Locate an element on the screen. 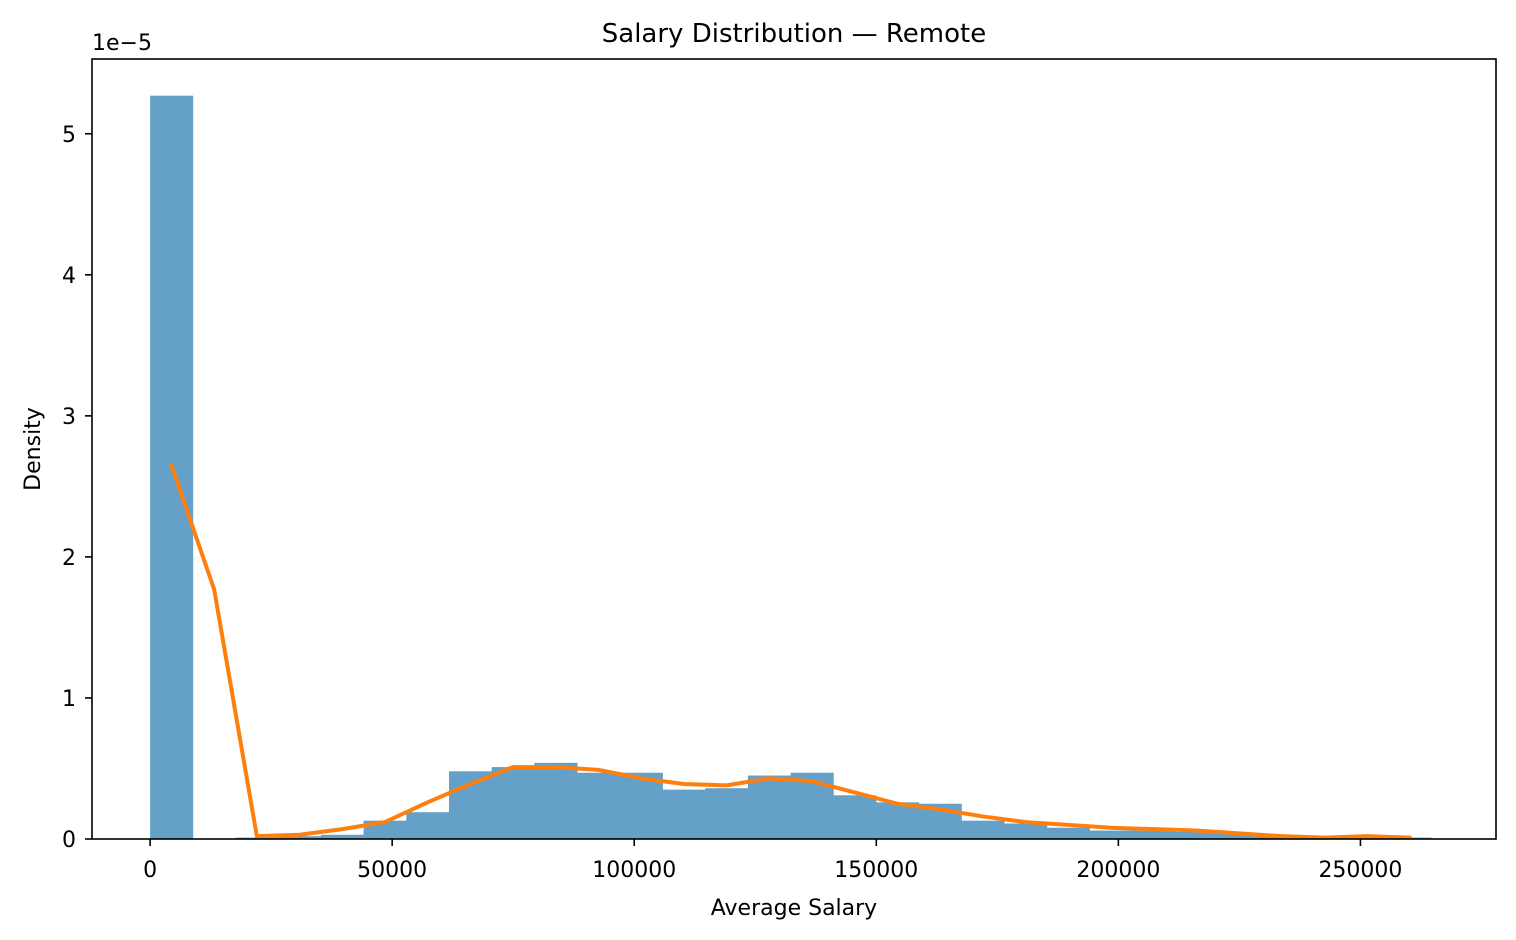 The height and width of the screenshot is (940, 1516). x-tick-label: 250000 is located at coordinates (1360, 870).